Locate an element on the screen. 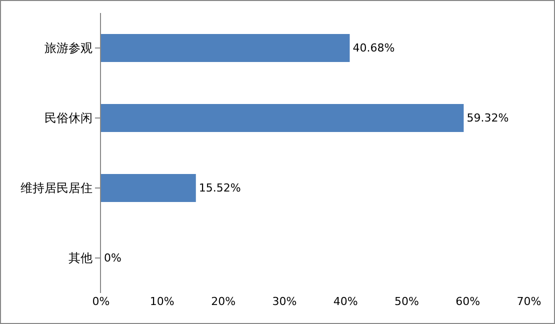 The height and width of the screenshot is (324, 555). data-label: 40.68% is located at coordinates (373, 48).